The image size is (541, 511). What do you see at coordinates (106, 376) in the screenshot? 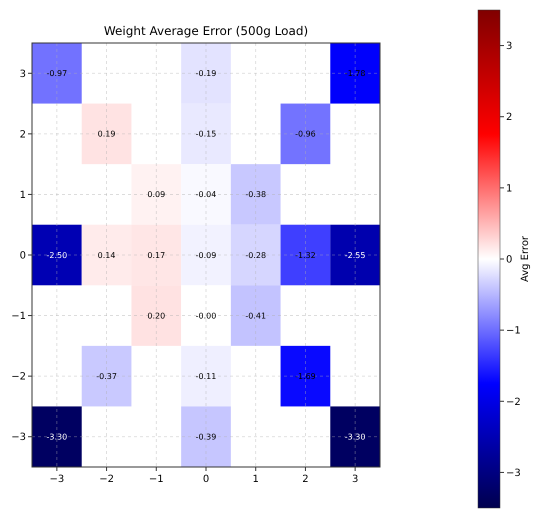
I see `data-label: -0.37` at bounding box center [106, 376].